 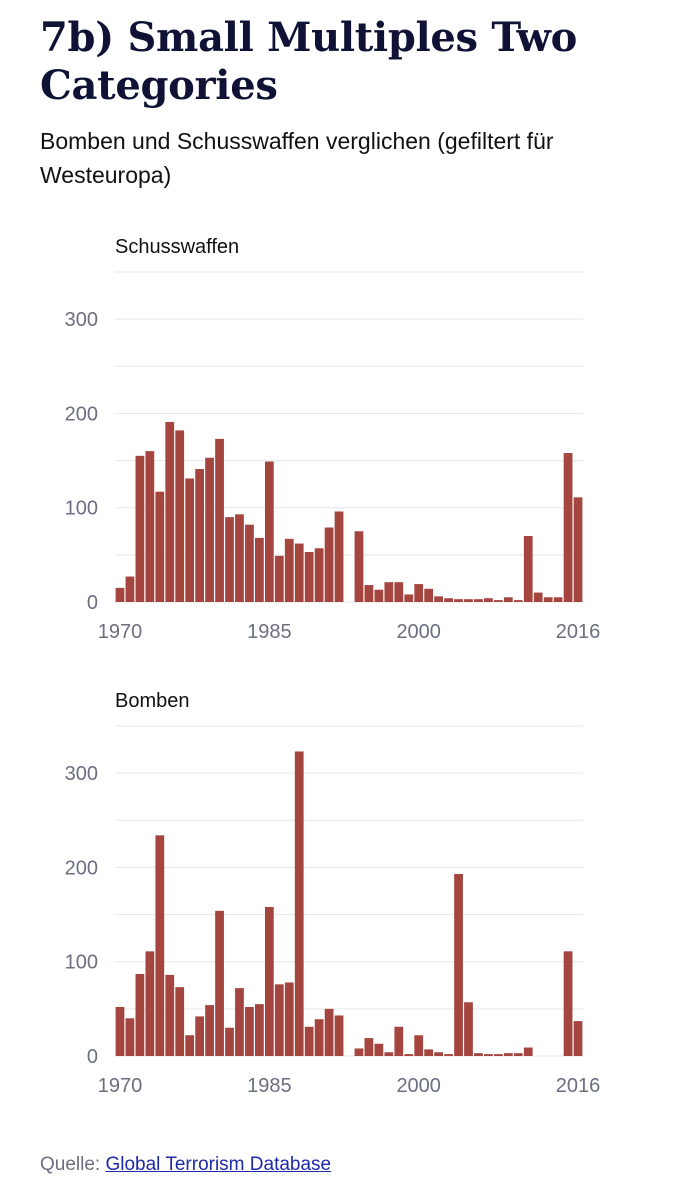 What do you see at coordinates (70, 1164) in the screenshot?
I see `source-label: Quelle:` at bounding box center [70, 1164].